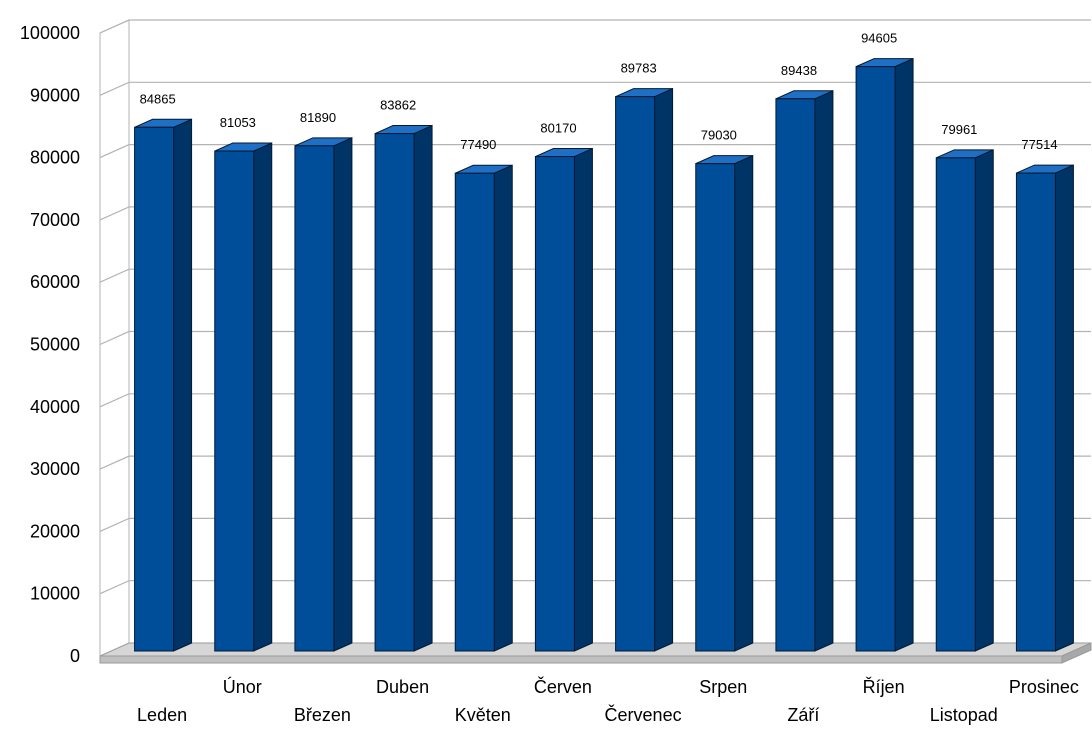 This screenshot has height=729, width=1092. Describe the element at coordinates (158, 98) in the screenshot. I see `data-label: 84865` at that location.